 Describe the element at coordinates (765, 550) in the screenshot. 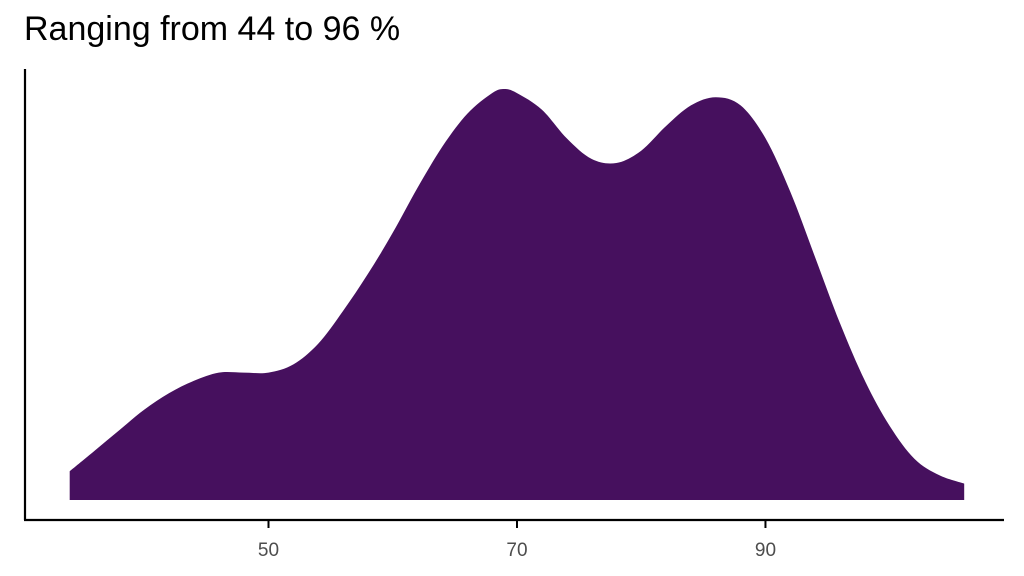

I see `x-tick-label: 90` at that location.